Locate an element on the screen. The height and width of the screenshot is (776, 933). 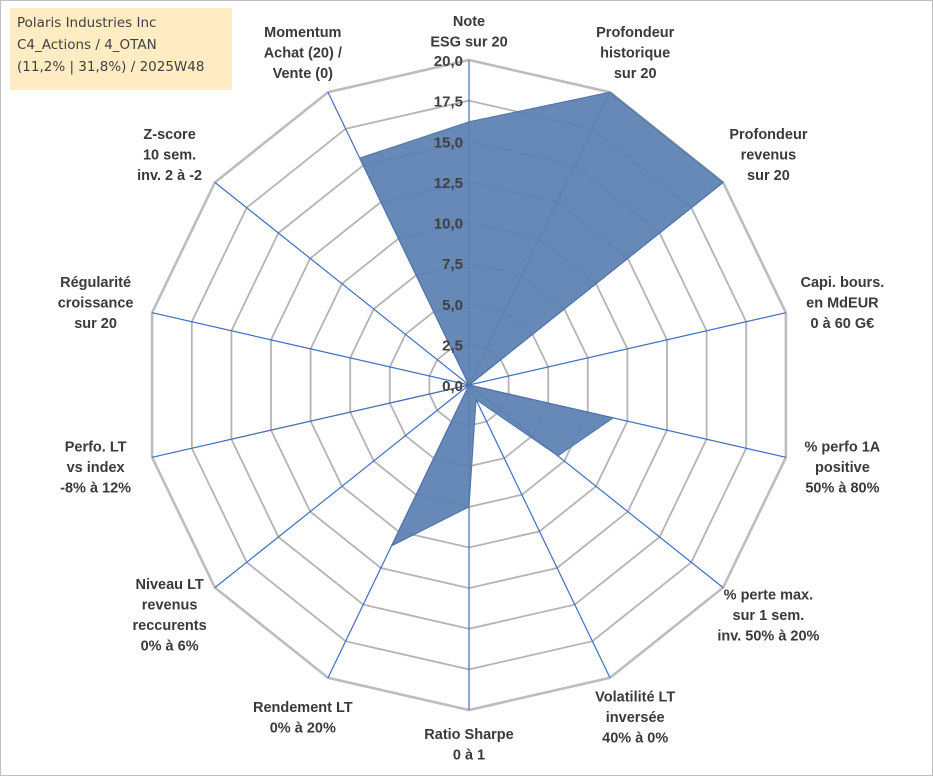
axis-label-2-line-2: sur 20 is located at coordinates (768, 176).